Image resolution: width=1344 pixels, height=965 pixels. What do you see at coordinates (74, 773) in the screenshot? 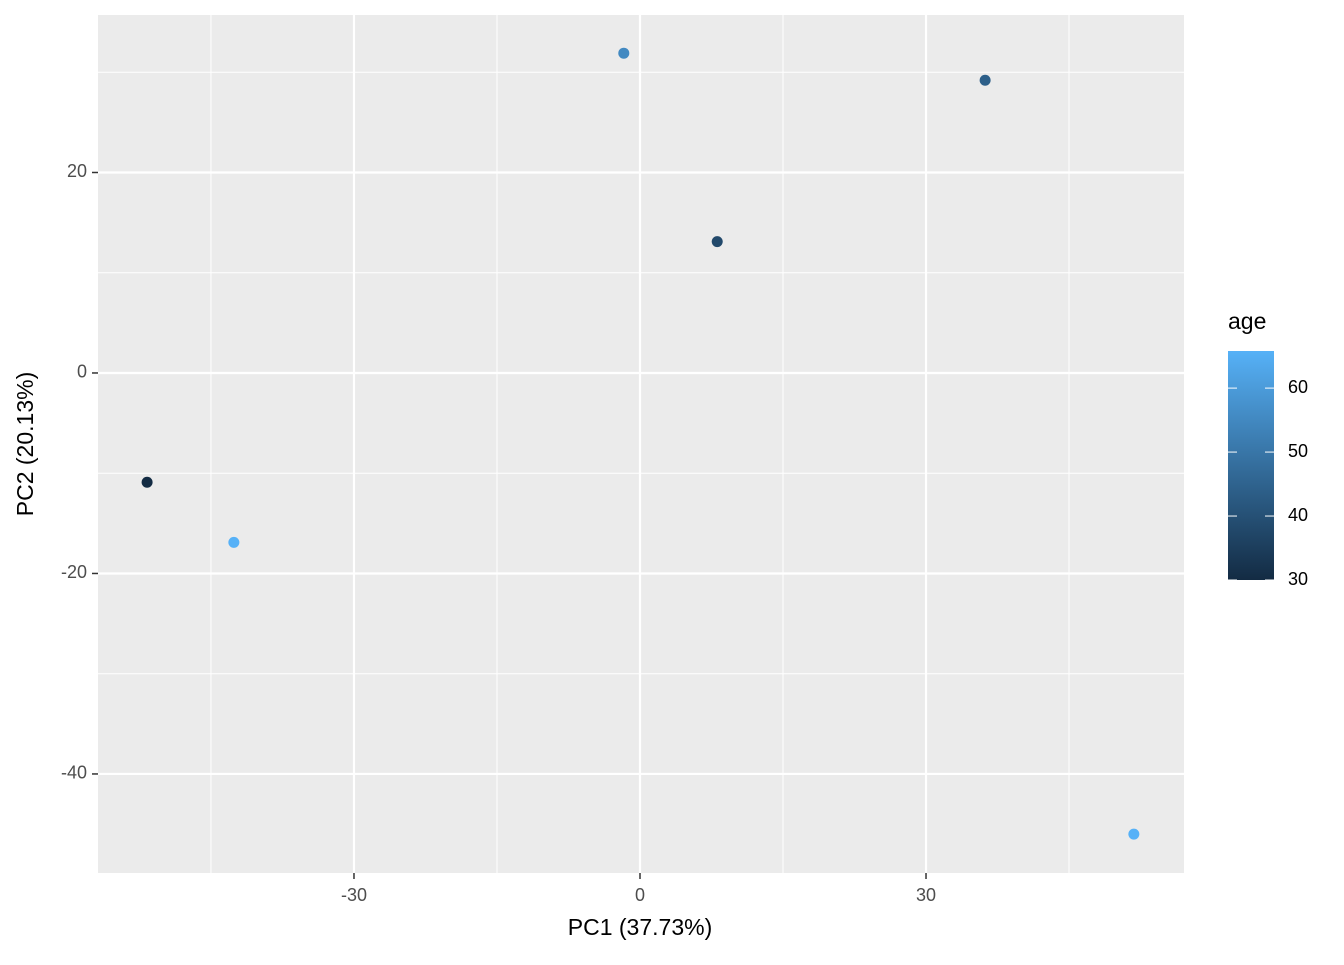
I see `y-tick-label: -40` at bounding box center [74, 773].